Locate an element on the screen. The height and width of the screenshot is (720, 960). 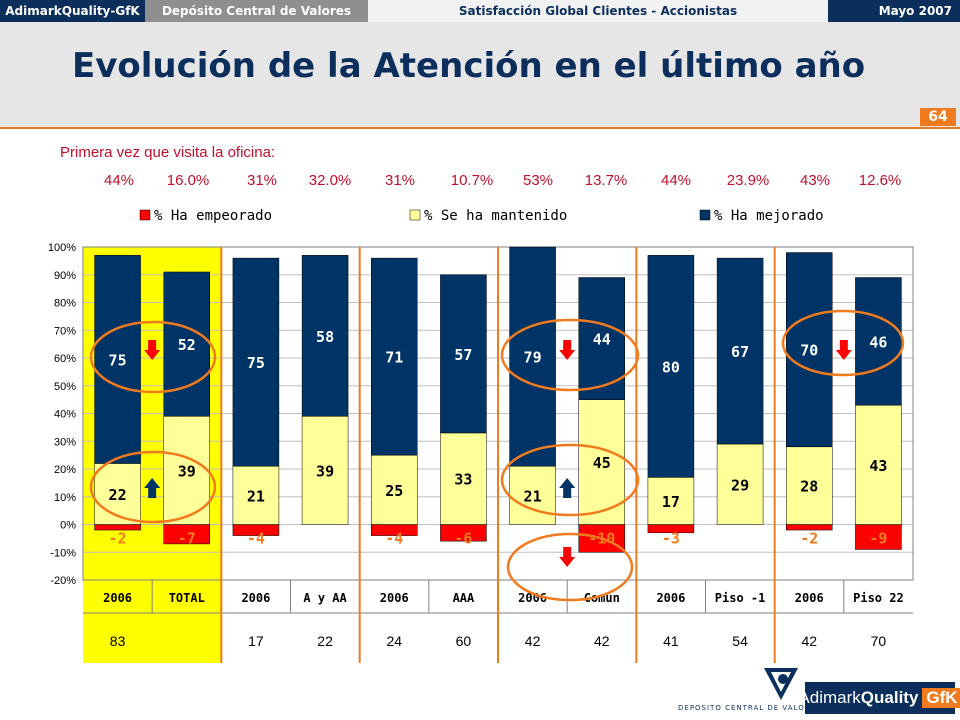
category-label: A y AA is located at coordinates (325, 598).